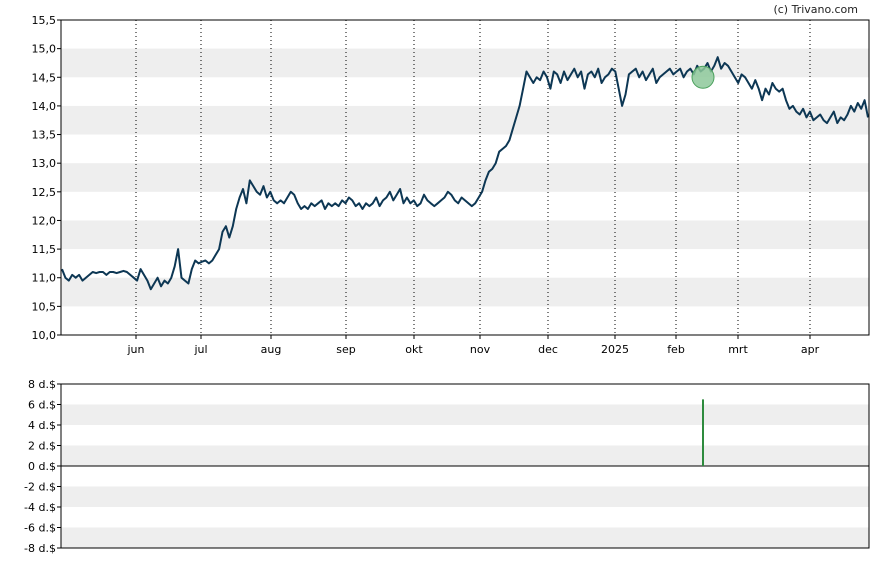 This screenshot has width=888, height=565. What do you see at coordinates (345, 349) in the screenshot?
I see `price-x-tick-label: sep` at bounding box center [345, 349].